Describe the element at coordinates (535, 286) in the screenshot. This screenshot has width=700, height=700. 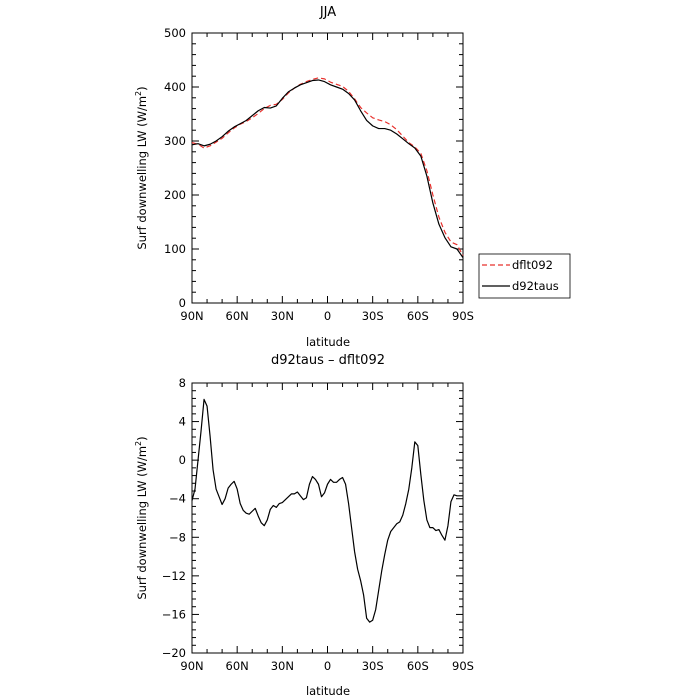
I see `legend-label-d92taus: d92taus` at that location.